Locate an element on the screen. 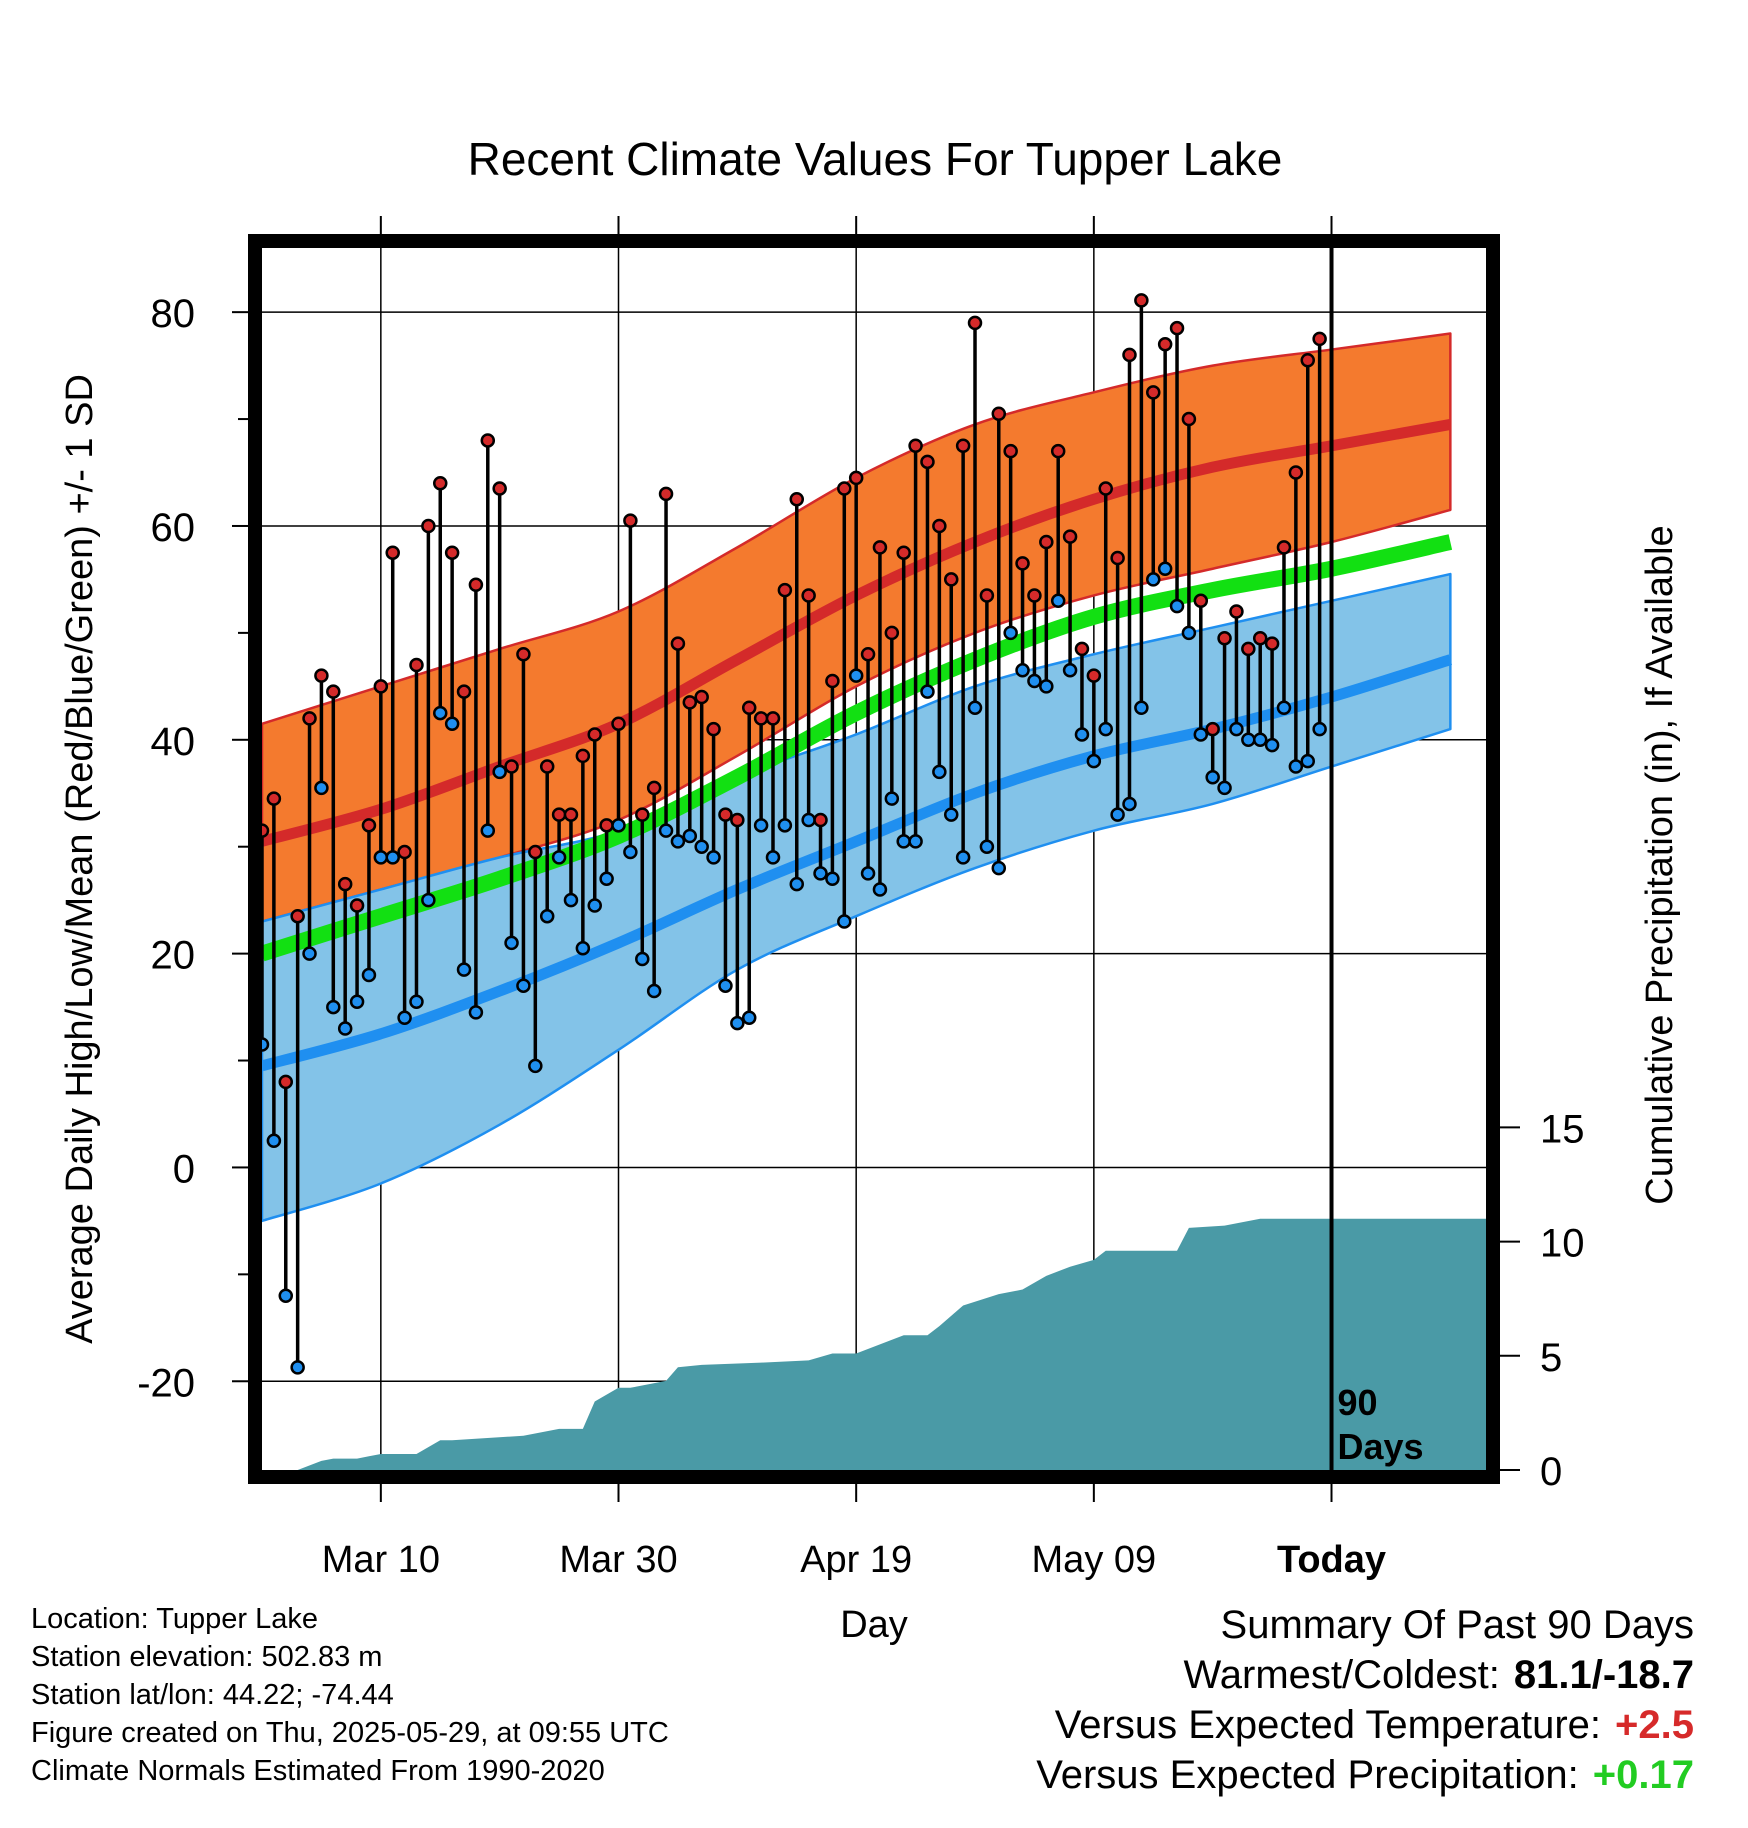  precipitation-layer is located at coordinates (874, 1344).